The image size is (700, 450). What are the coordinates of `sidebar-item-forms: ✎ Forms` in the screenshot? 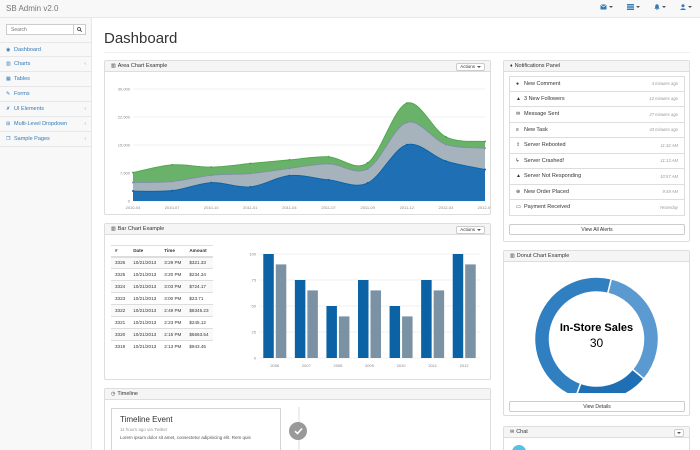 It's located at (45, 94).